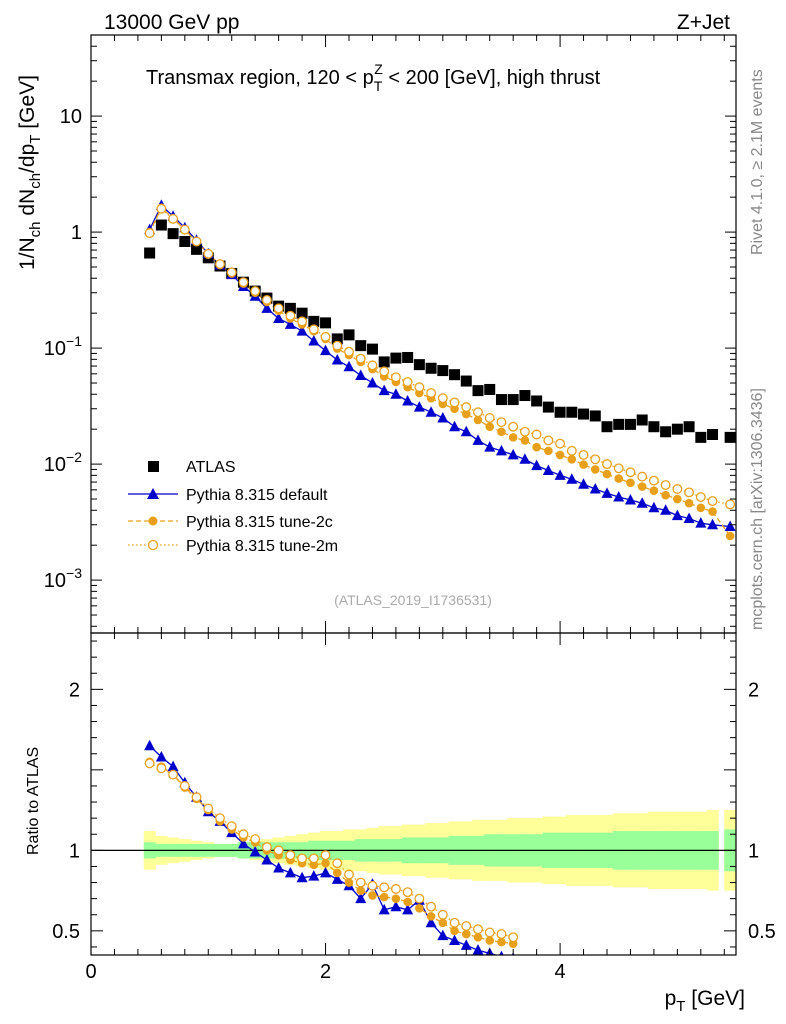  Describe the element at coordinates (76, 233) in the screenshot. I see `y-tick-label: 1` at that location.